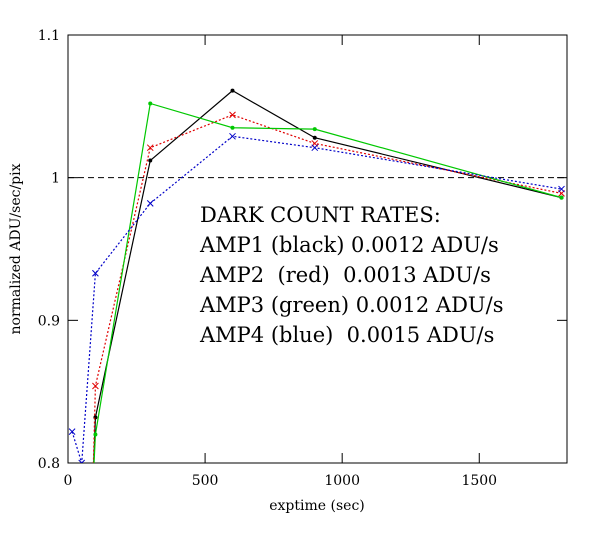  I want to click on x-tick-label: 1500, so click(479, 481).